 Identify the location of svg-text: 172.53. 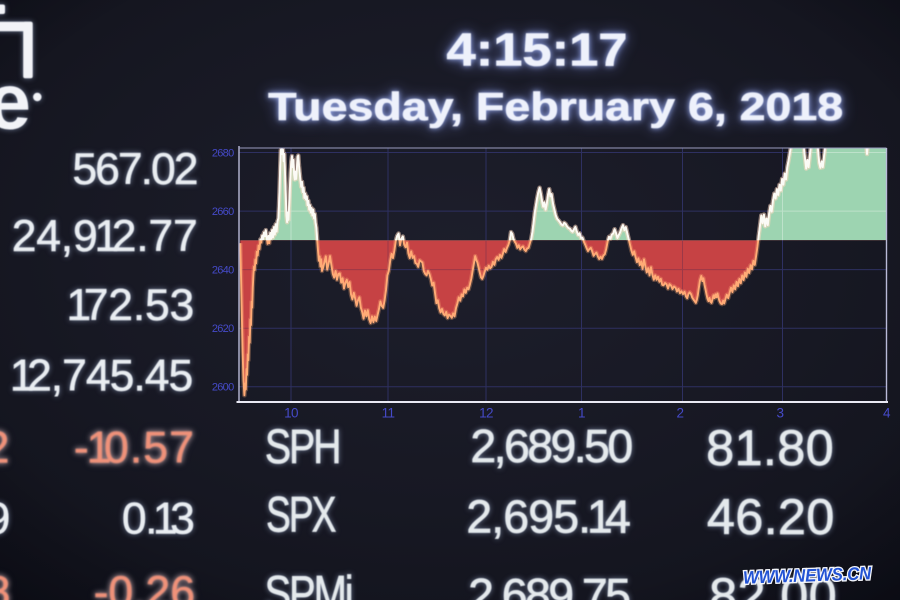
(130, 305).